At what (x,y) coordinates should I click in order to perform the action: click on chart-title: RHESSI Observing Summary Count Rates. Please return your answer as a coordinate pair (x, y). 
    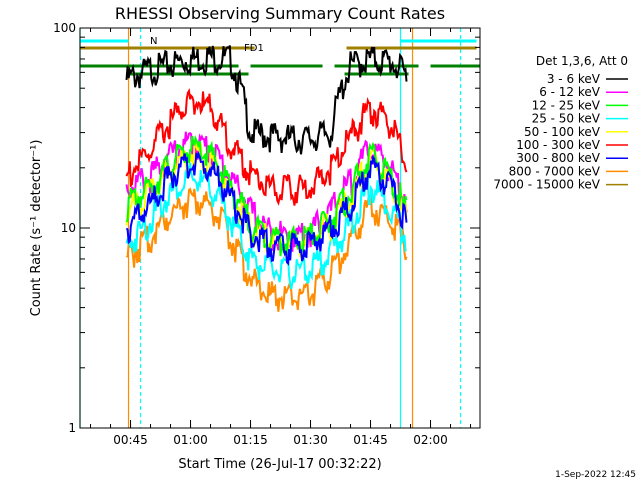
    Looking at the image, I should click on (280, 13).